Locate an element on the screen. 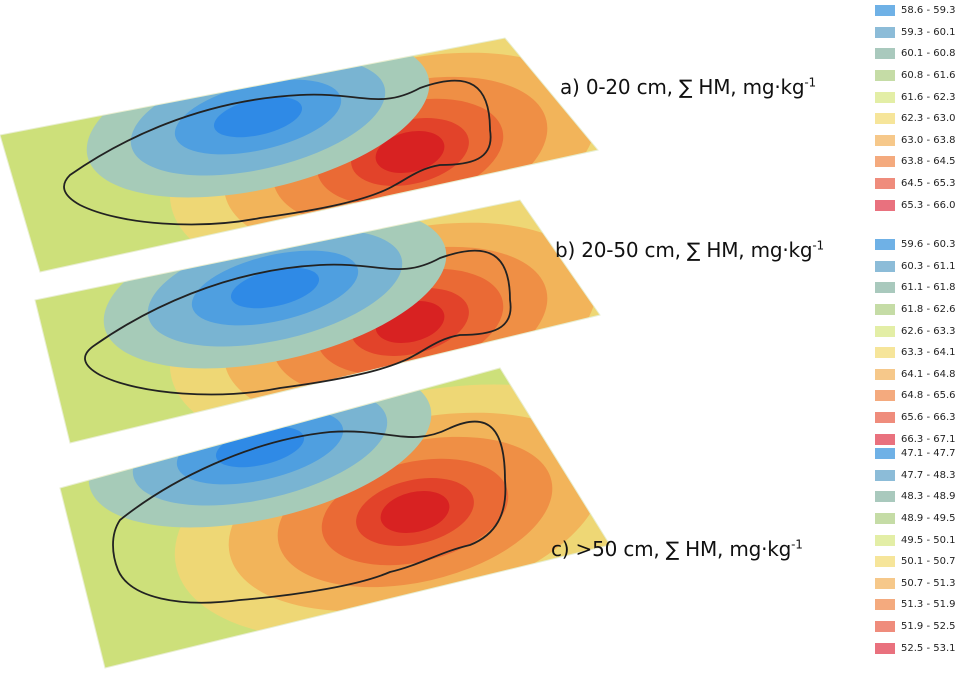 Image resolution: width=962 pixels, height=689 pixels. legend-range-label: 62.3 - 63.0 is located at coordinates (928, 119).